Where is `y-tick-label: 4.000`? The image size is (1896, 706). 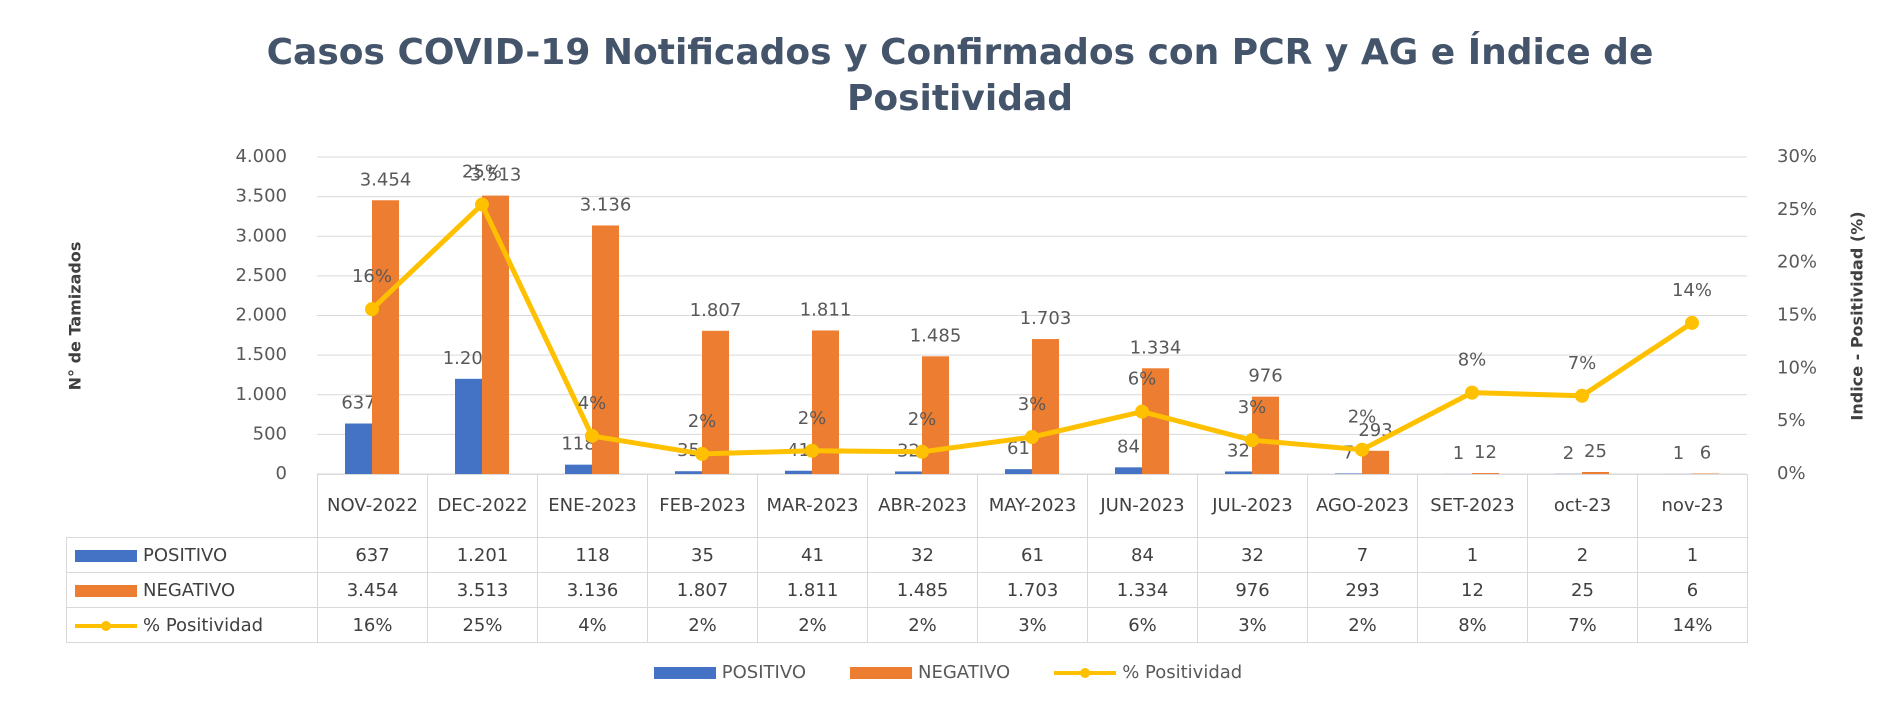 y-tick-label: 4.000 is located at coordinates (261, 156).